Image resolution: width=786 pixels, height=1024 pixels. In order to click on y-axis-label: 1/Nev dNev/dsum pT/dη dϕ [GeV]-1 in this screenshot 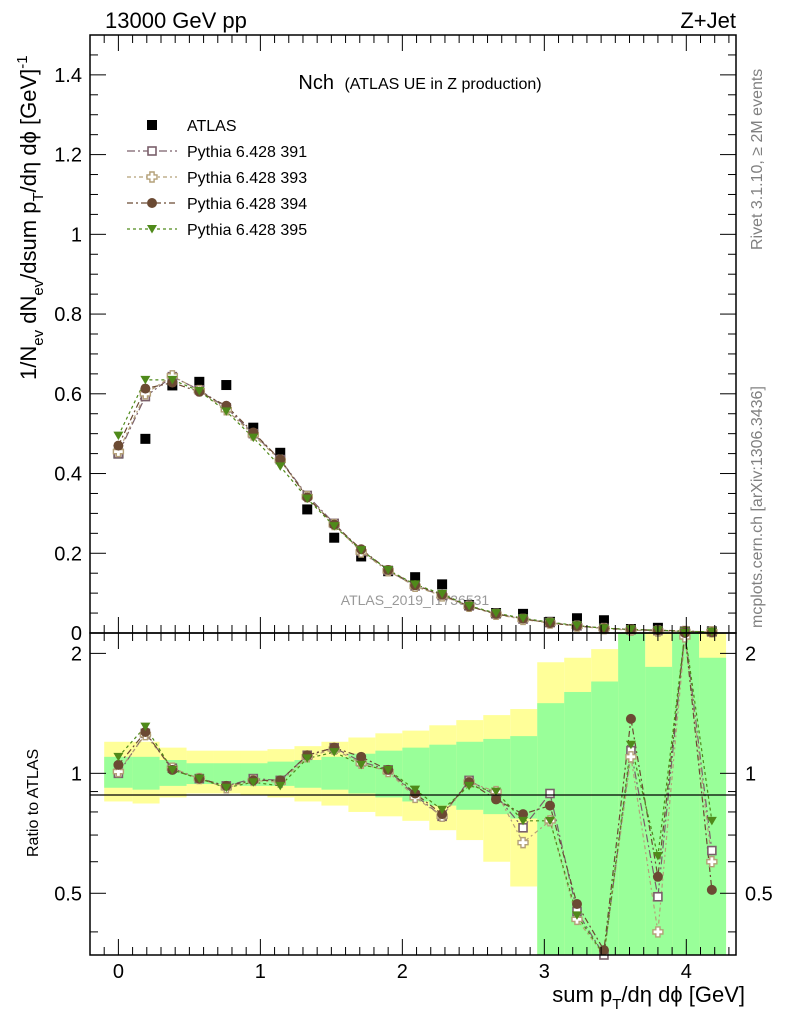, I will do `click(30, 217)`.